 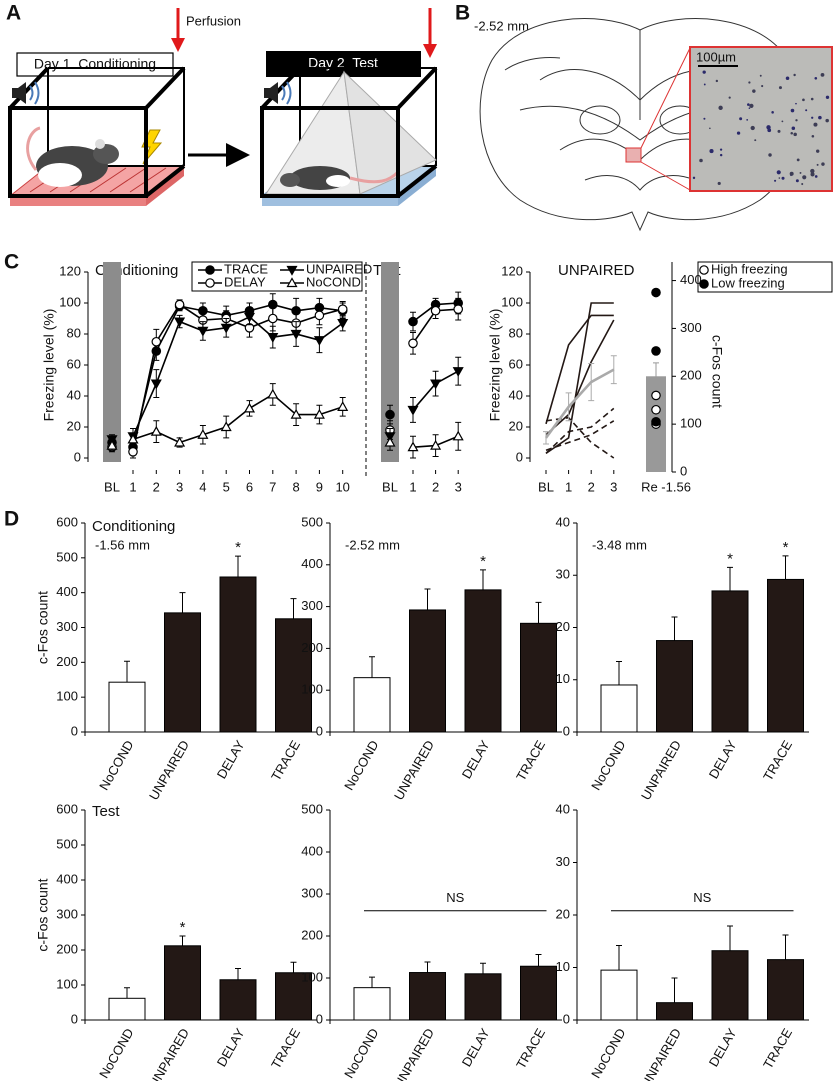 I want to click on test-arrow, so click(x=430, y=33).